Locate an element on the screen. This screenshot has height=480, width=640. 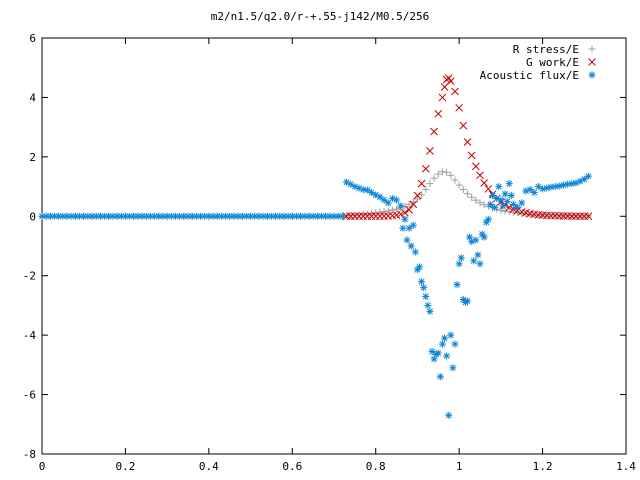
x-tick-label: 0.6 is located at coordinates (292, 466).